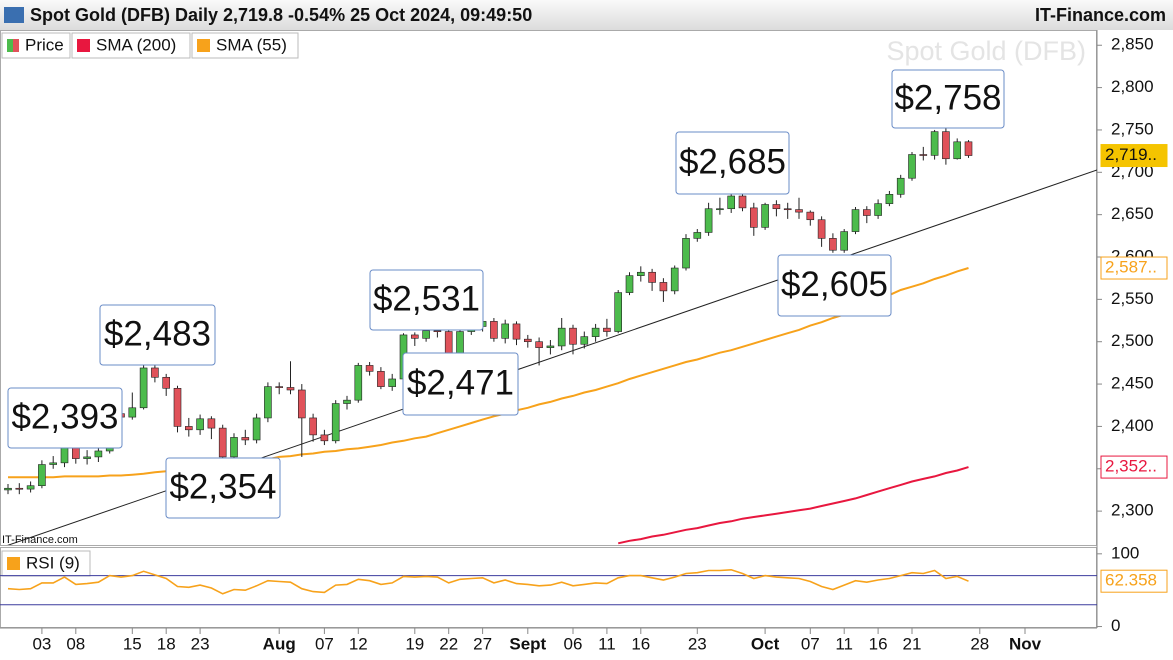  What do you see at coordinates (573, 643) in the screenshot?
I see `x-tick-label: 06` at bounding box center [573, 643].